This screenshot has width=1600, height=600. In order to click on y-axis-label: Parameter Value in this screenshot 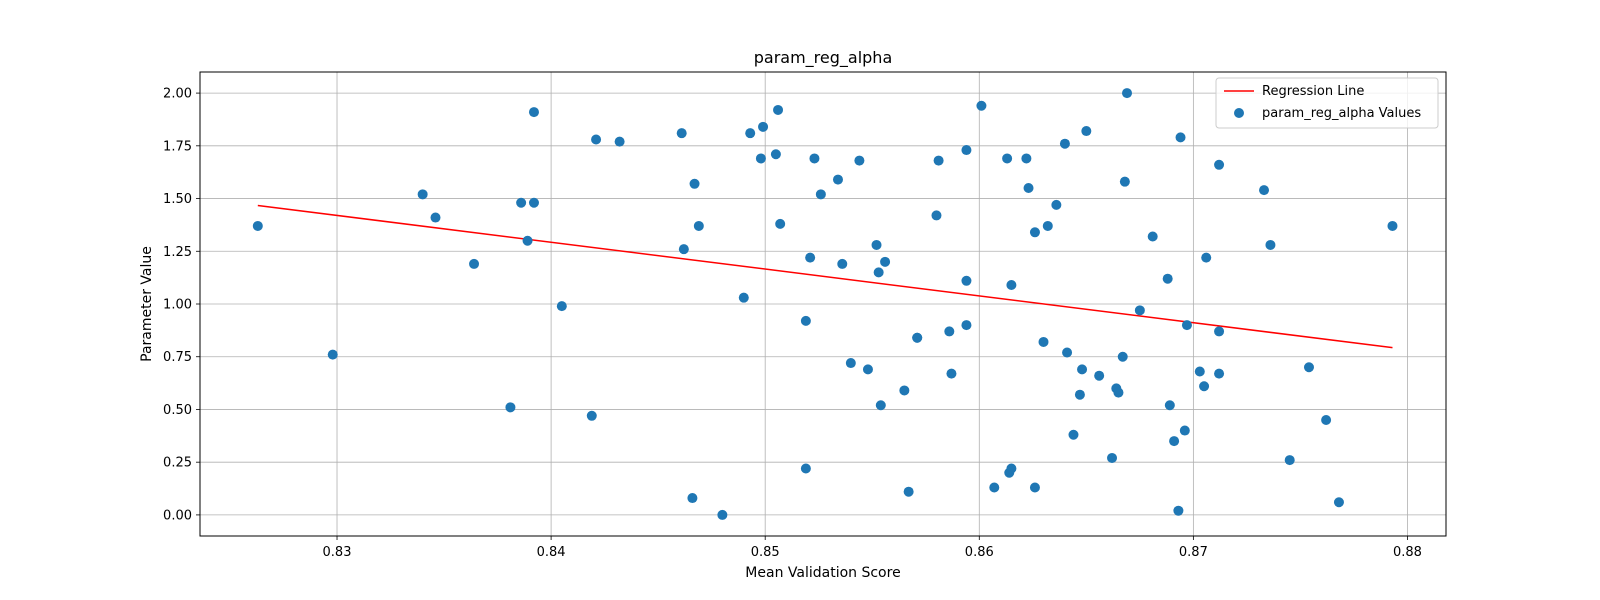, I will do `click(147, 304)`.